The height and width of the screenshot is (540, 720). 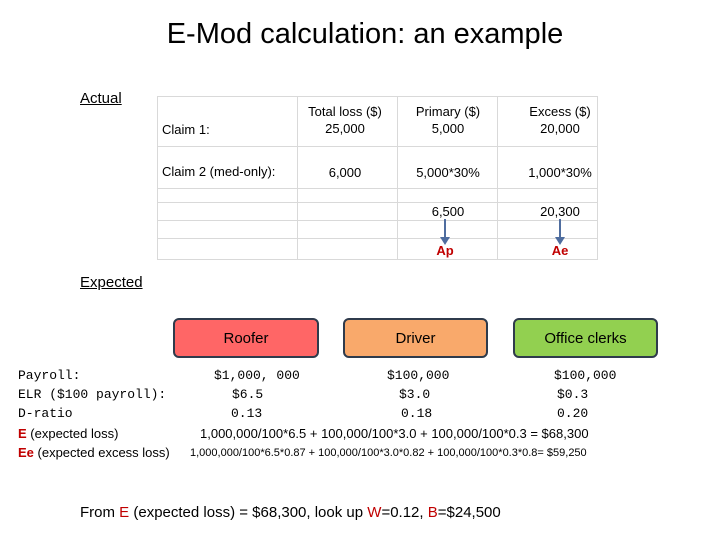 What do you see at coordinates (101, 98) in the screenshot?
I see `actual-label: Actual` at bounding box center [101, 98].